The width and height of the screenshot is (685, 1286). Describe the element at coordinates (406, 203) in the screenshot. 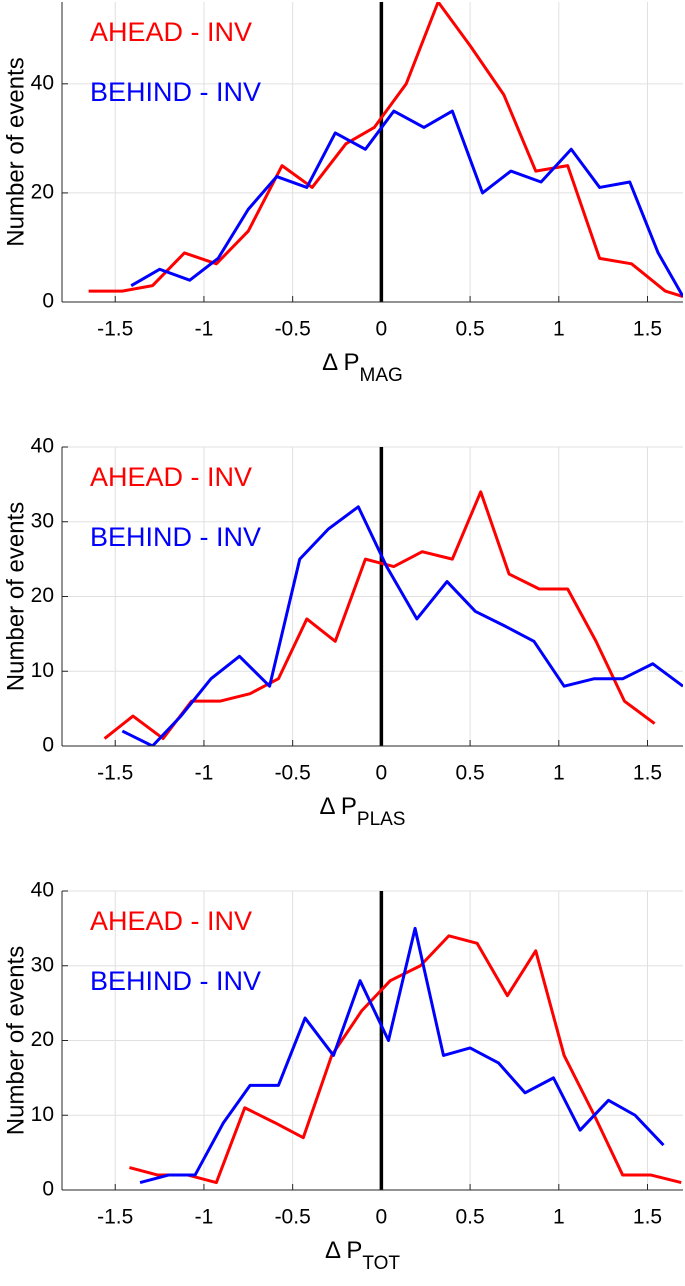

I see `series-line` at that location.